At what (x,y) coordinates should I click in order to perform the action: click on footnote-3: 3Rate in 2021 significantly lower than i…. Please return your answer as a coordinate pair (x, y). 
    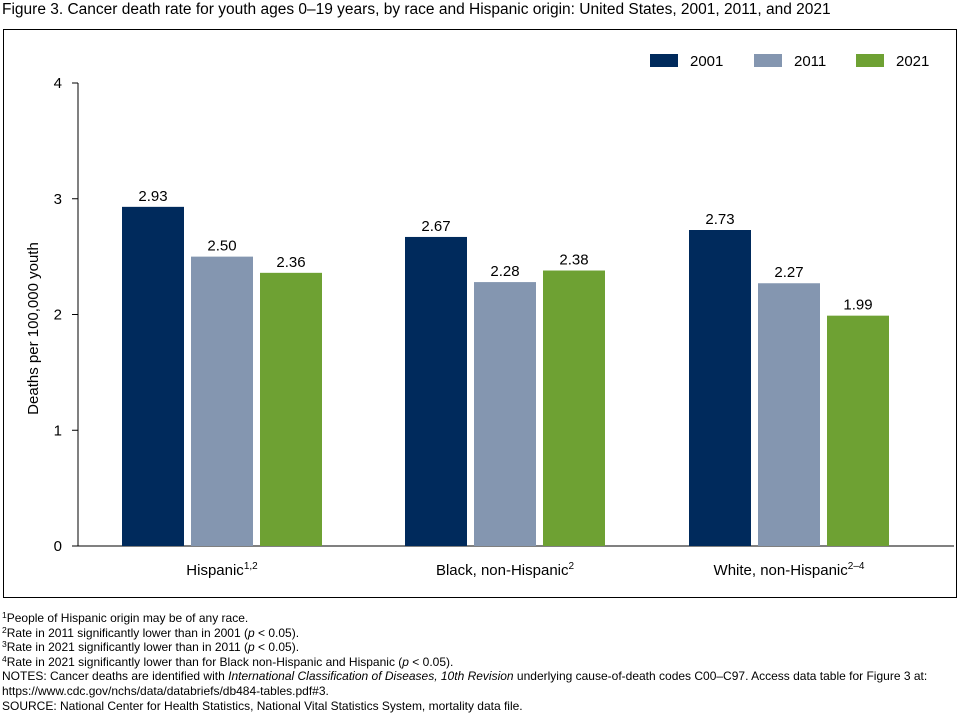
    Looking at the image, I should click on (151, 647).